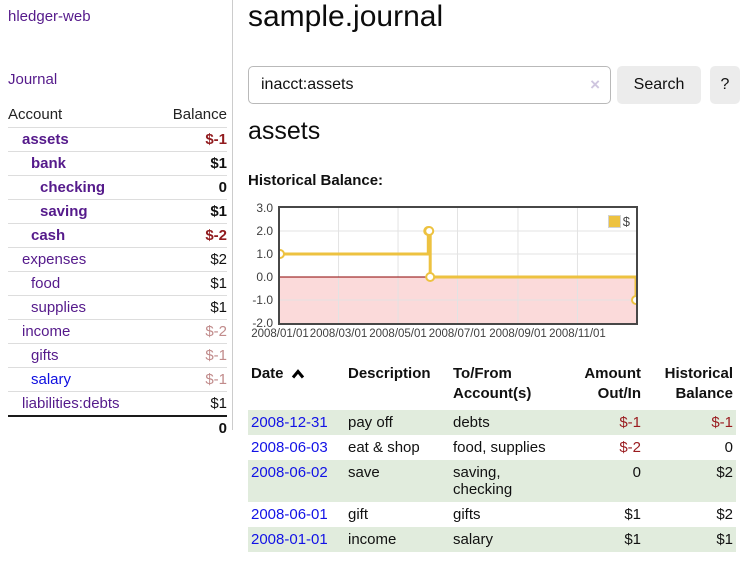 Image resolution: width=742 pixels, height=582 pixels. I want to click on account-row: salary $-1, so click(117, 379).